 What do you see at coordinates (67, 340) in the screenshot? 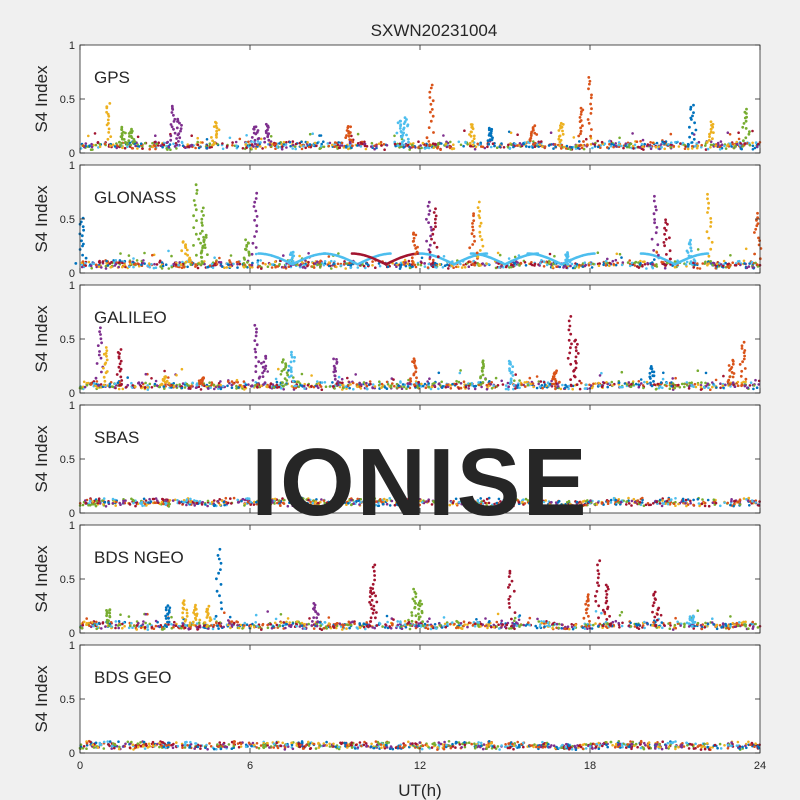
I see `y-tick-label: 0.5` at bounding box center [67, 340].